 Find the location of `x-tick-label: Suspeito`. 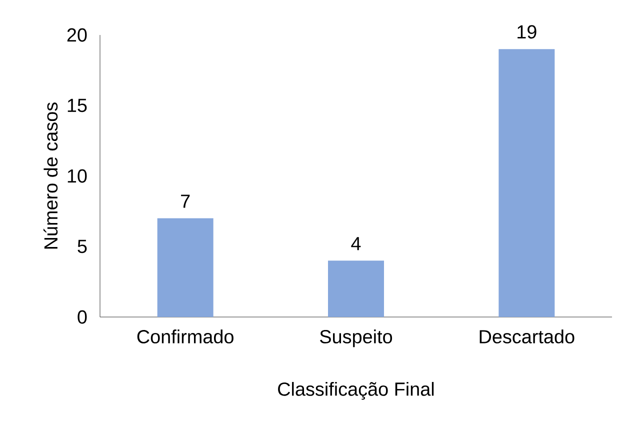

x-tick-label: Suspeito is located at coordinates (356, 339).